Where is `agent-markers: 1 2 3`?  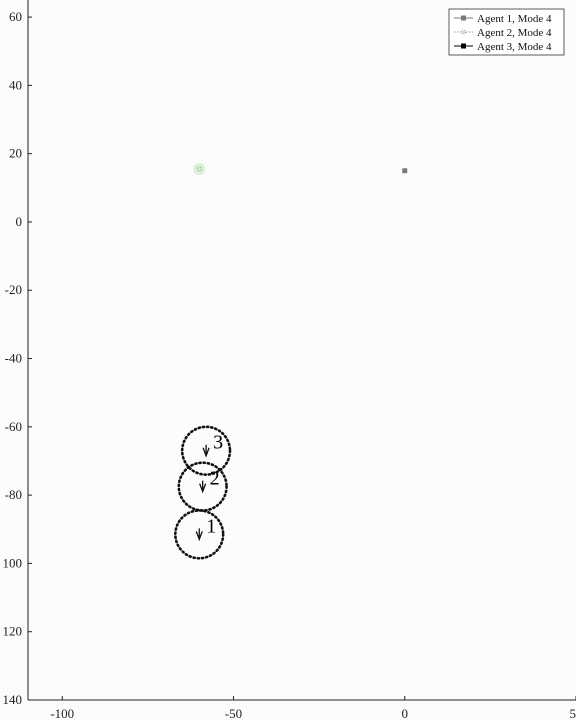
agent-markers: 1 2 3 is located at coordinates (203, 492).